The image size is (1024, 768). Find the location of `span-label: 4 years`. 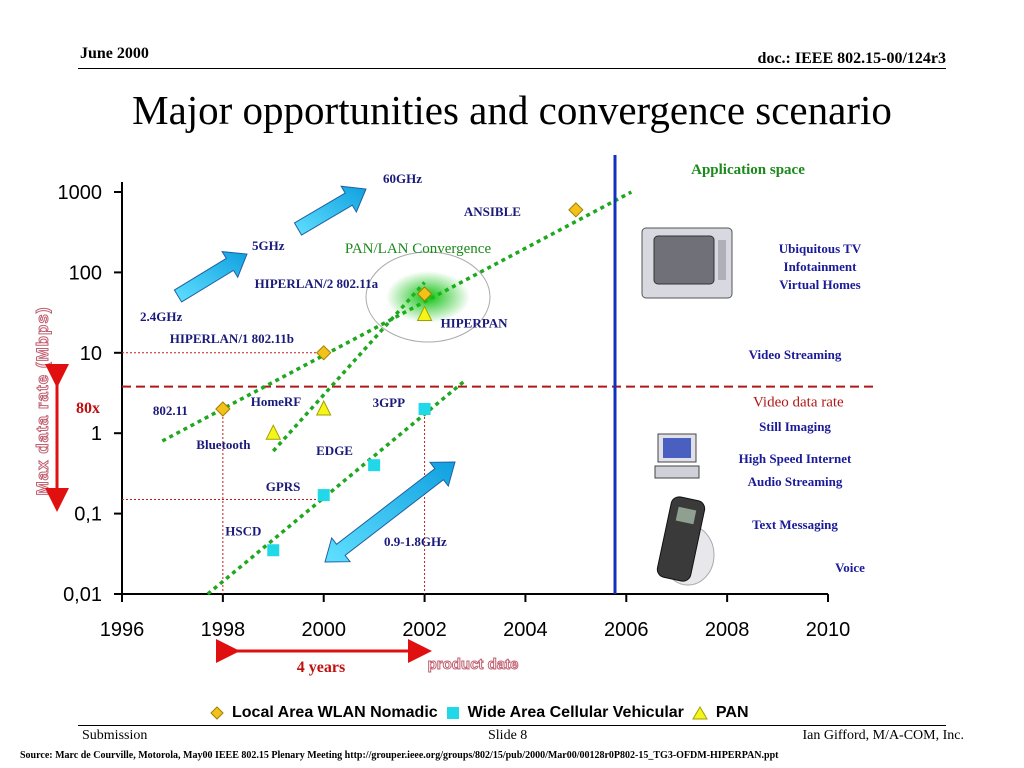

span-label: 4 years is located at coordinates (321, 667).